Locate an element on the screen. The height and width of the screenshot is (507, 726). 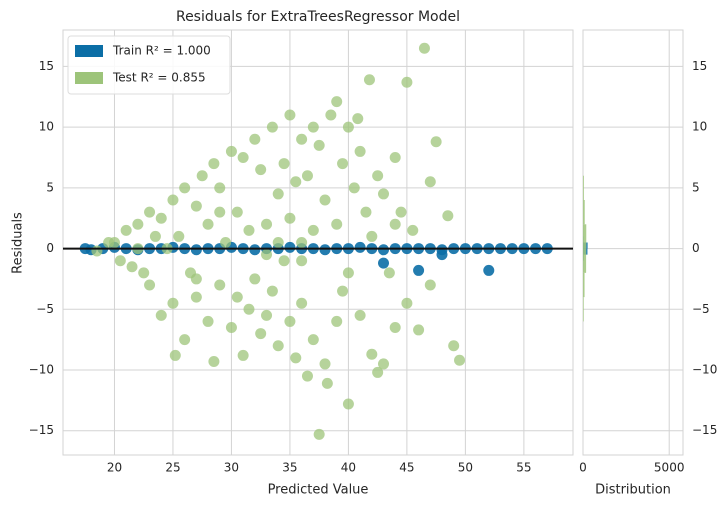
y-tick-label: 0 is located at coordinates (50, 248).